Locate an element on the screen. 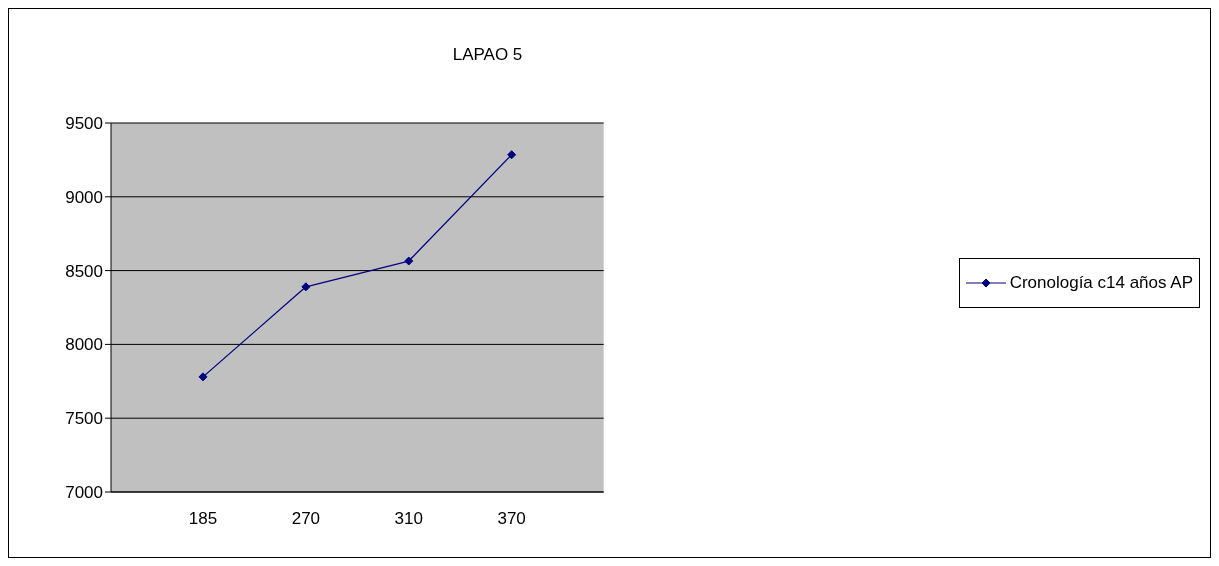 The image size is (1219, 566). y-tick-label: 7000 is located at coordinates (84, 493).